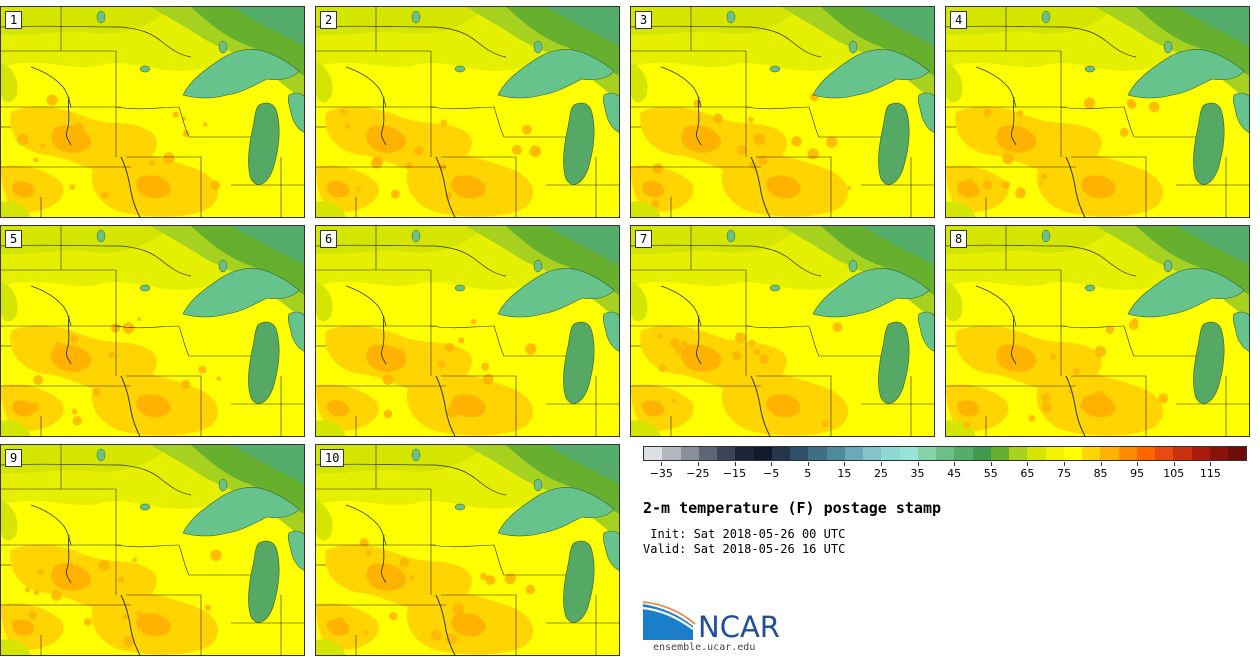 This screenshot has width=1260, height=657. Describe the element at coordinates (1210, 473) in the screenshot. I see `colorbar-tick-label: 115` at that location.